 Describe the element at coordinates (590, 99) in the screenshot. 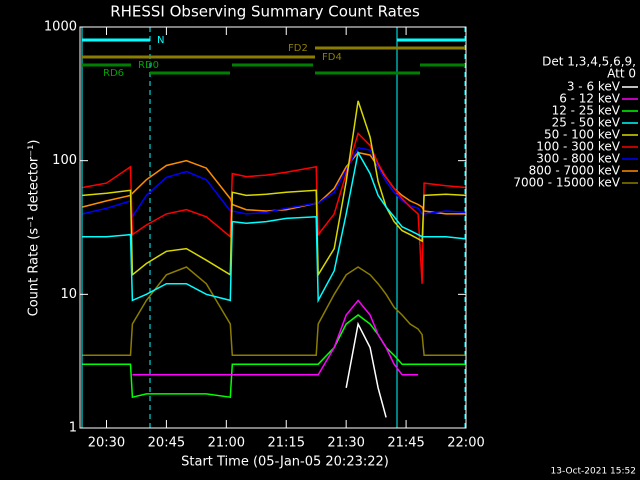

I see `legend-label: 6 - 12 keV` at that location.